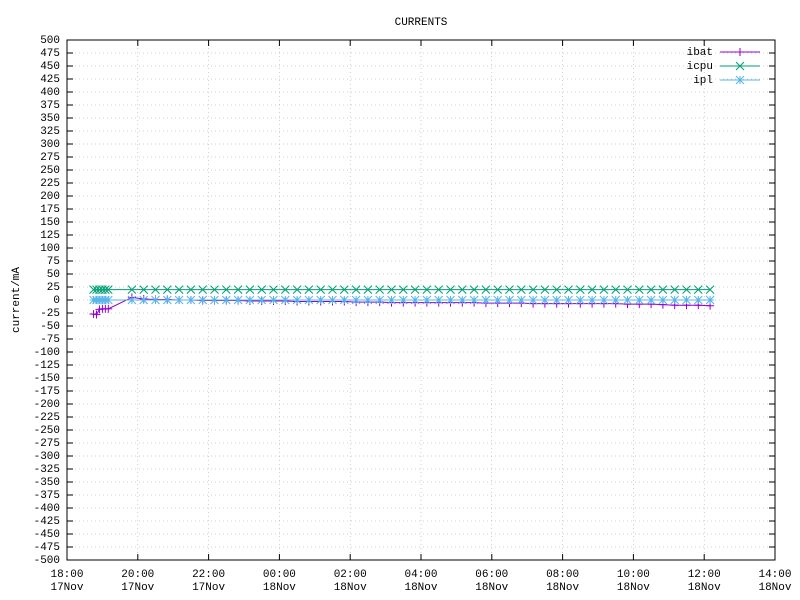 Image resolution: width=800 pixels, height=600 pixels. What do you see at coordinates (50, 197) in the screenshot?
I see `y-tick-label: 200` at bounding box center [50, 197].